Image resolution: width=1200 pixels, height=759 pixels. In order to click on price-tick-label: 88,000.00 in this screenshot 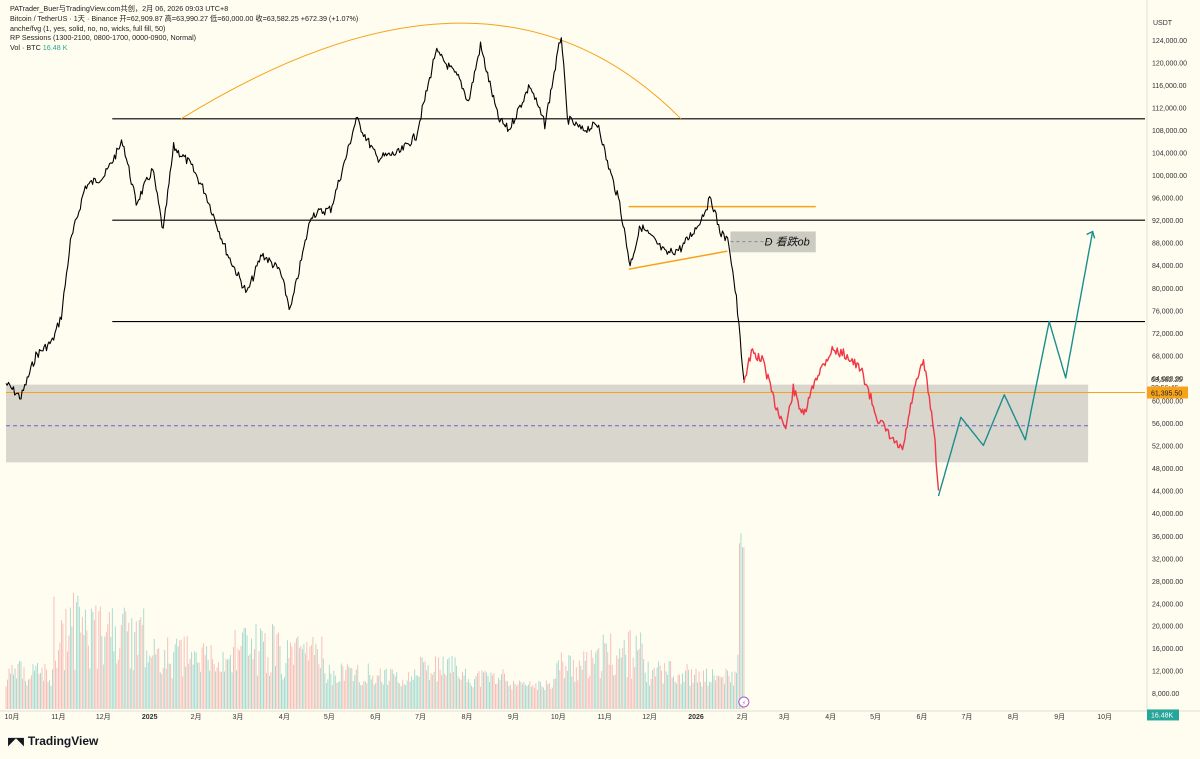, I will do `click(1167, 244)`.